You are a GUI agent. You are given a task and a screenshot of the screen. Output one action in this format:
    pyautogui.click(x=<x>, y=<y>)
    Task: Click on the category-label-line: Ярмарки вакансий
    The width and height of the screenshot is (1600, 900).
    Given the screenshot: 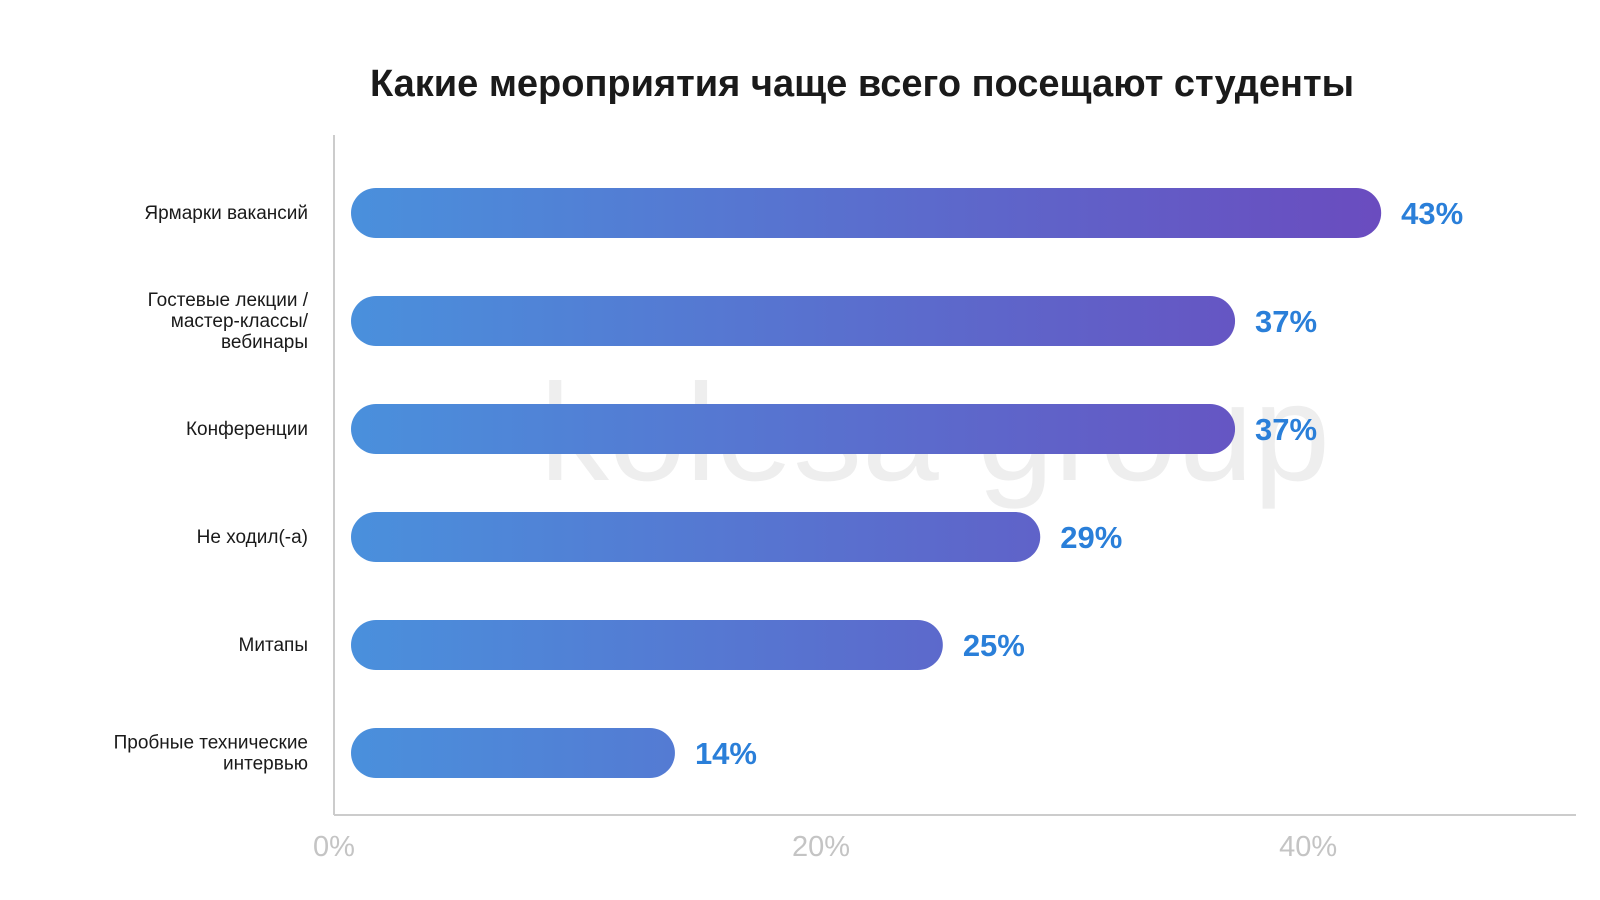 What is the action you would take?
    pyautogui.click(x=226, y=213)
    